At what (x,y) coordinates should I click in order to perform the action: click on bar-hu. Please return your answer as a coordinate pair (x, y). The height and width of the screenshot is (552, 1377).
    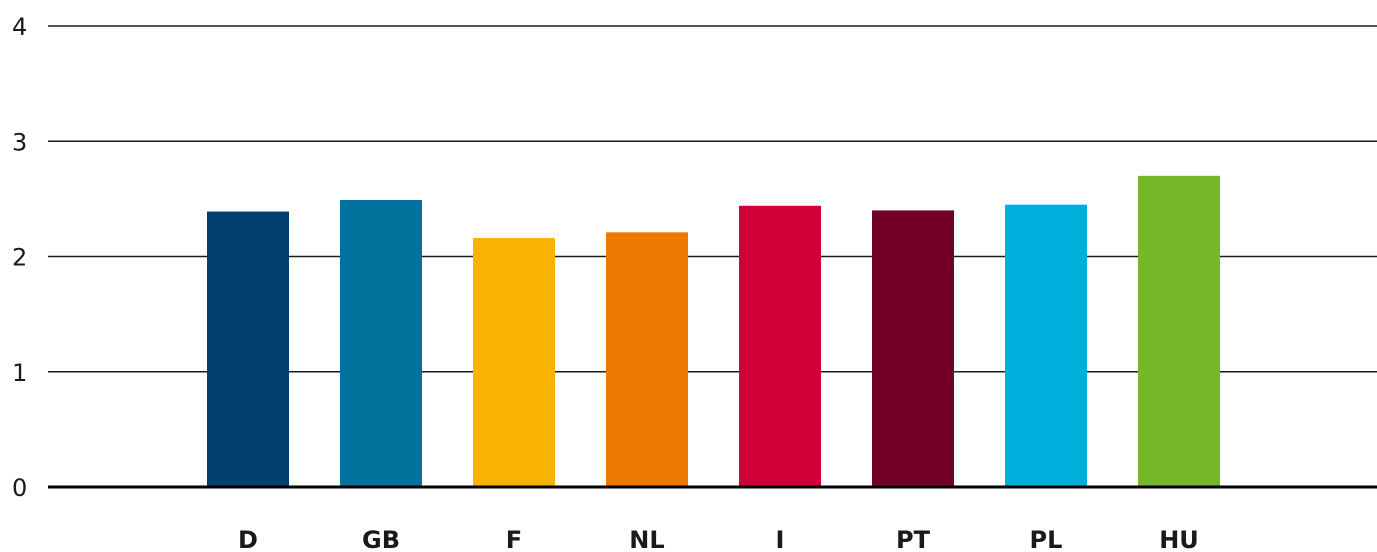
    Looking at the image, I should click on (1179, 331).